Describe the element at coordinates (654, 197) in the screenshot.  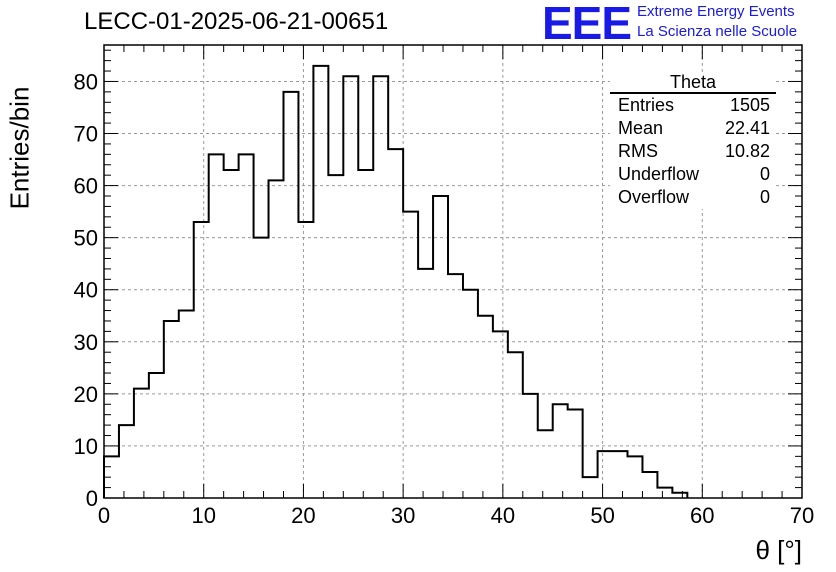
I see `stats-label: Overflow` at that location.